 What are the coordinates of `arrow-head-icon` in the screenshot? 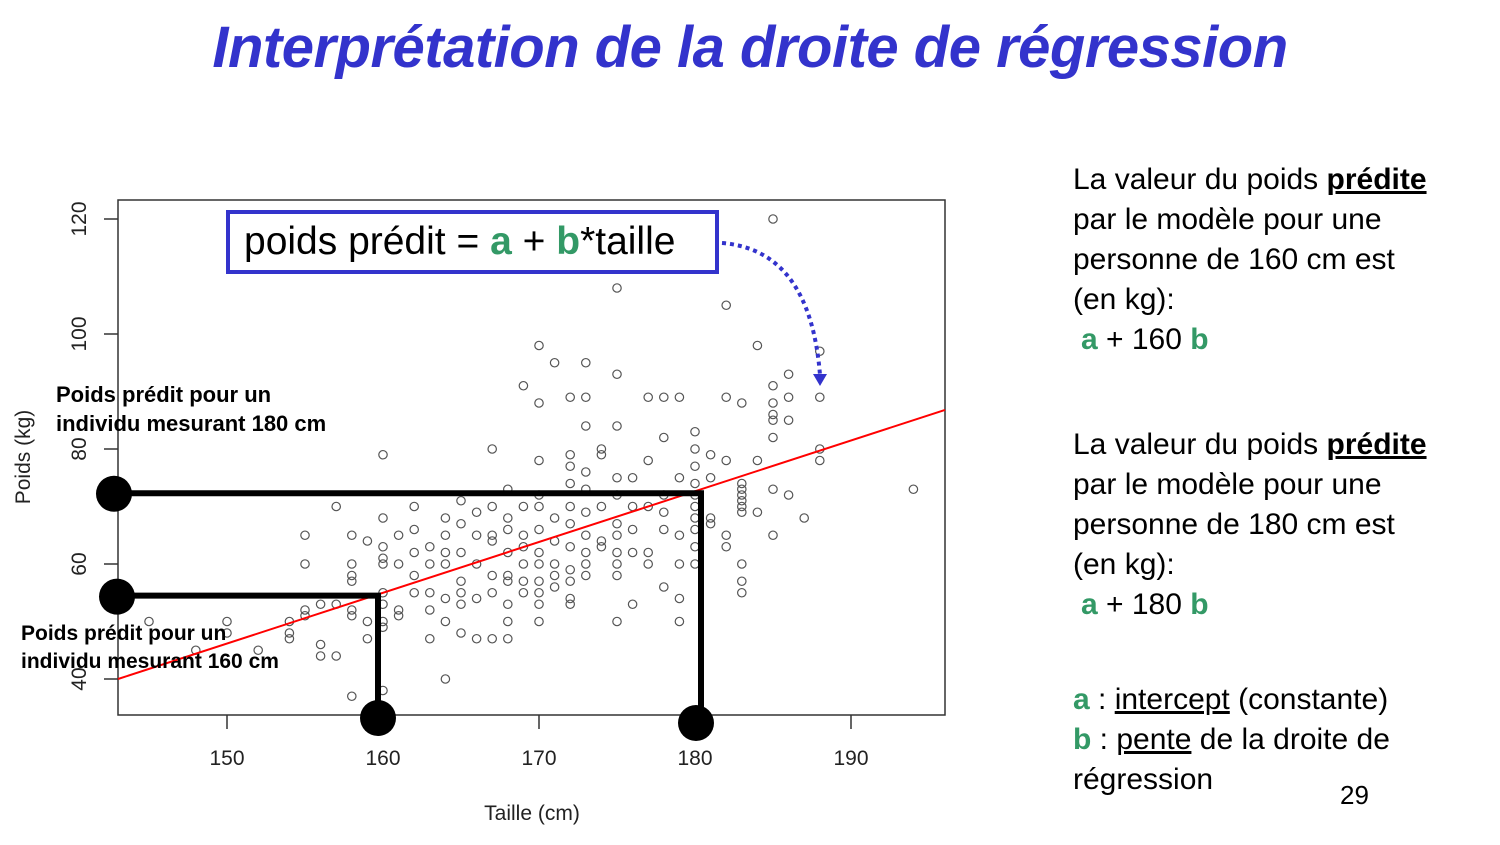 It's located at (820, 380).